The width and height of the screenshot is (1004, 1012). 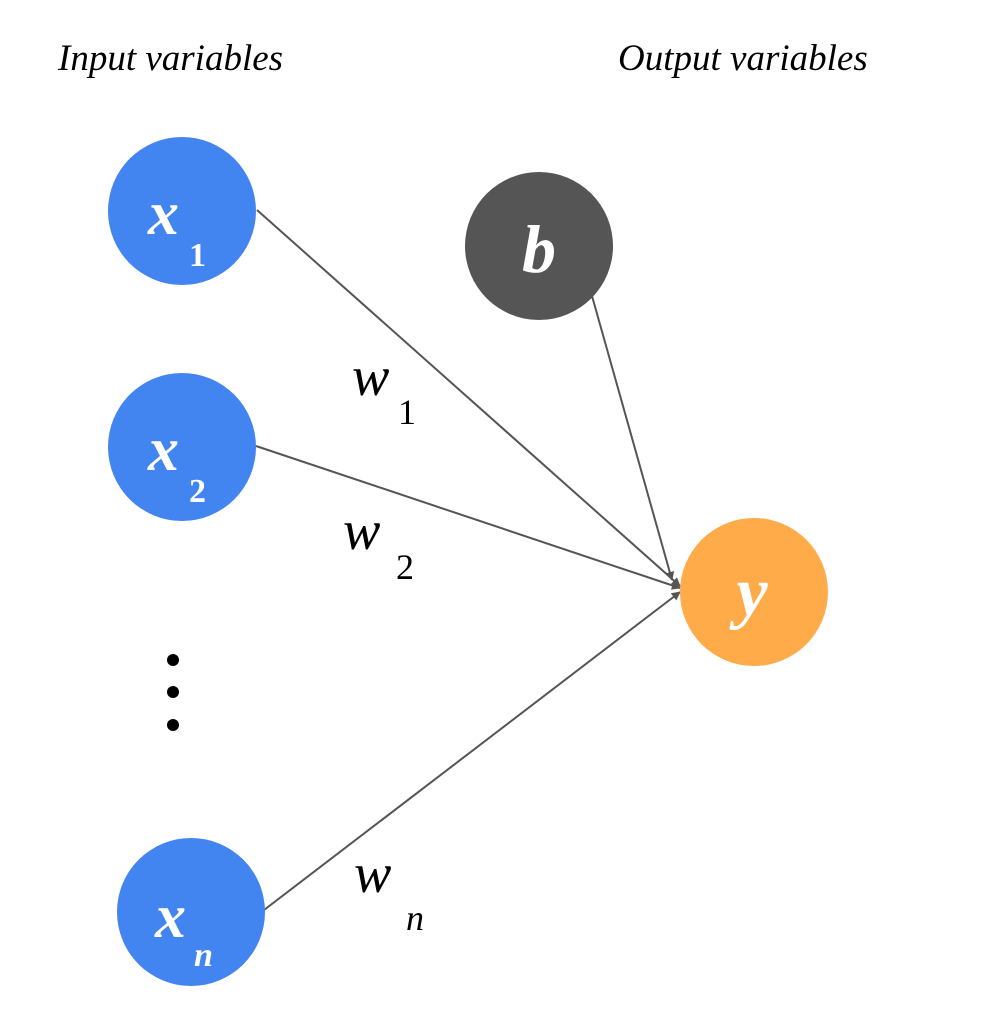 I want to click on weight-w2-main: w, so click(x=361, y=531).